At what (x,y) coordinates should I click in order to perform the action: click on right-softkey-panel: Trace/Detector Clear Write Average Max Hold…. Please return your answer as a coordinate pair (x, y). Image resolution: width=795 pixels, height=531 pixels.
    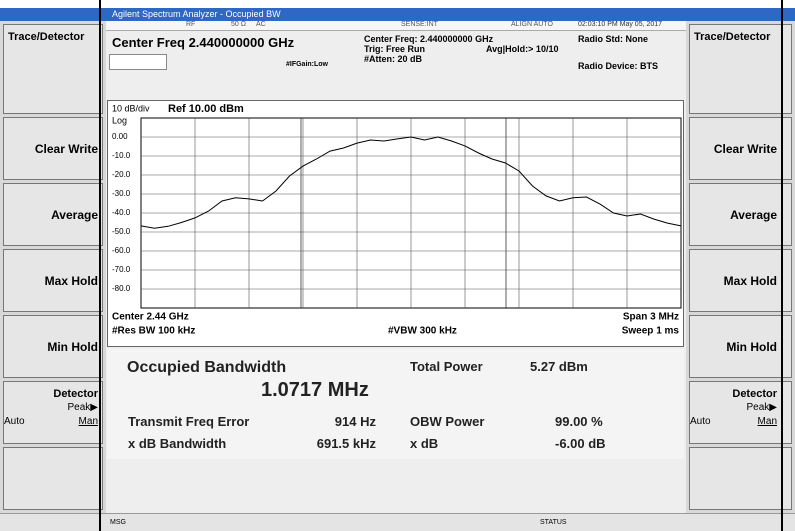
    Looking at the image, I should click on (740, 267).